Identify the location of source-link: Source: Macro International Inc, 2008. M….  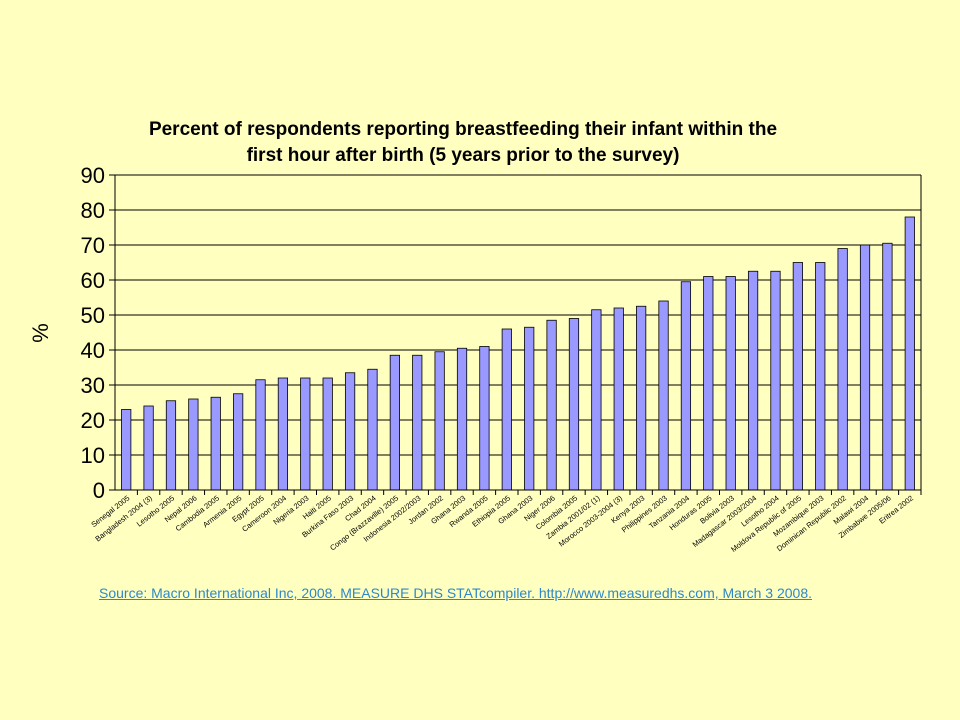
(456, 593).